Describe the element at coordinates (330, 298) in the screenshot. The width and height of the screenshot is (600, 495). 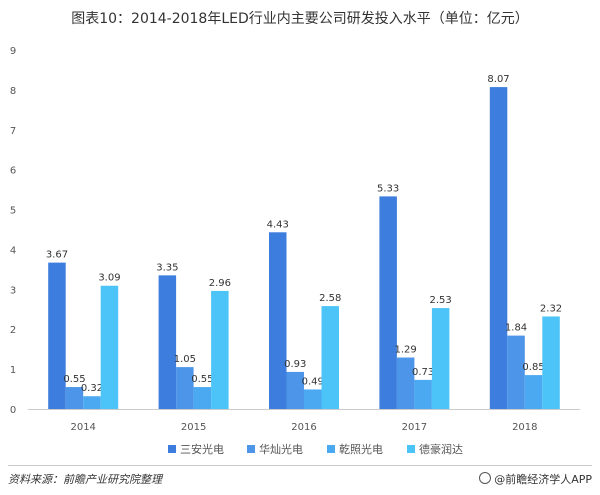
I see `data-label: 2.58` at that location.